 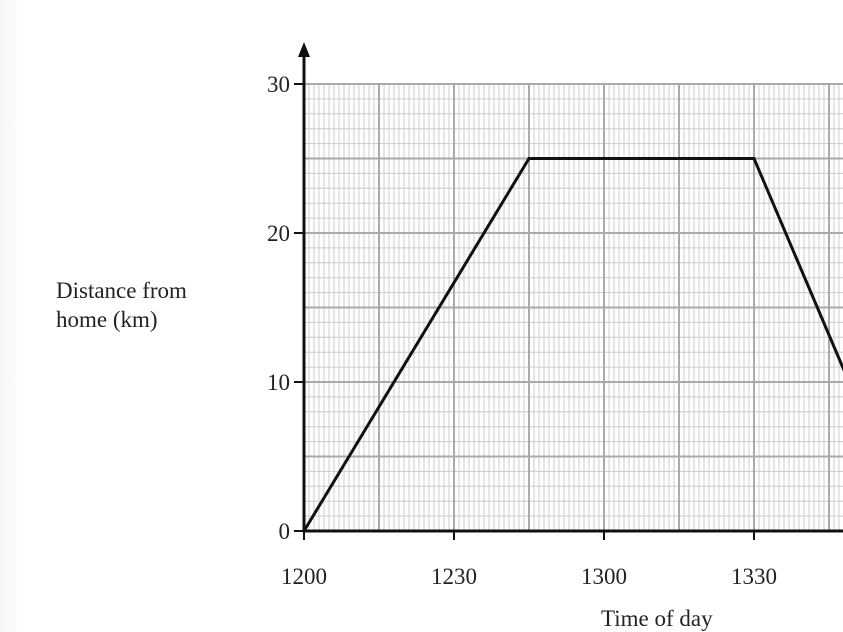 I want to click on y-axis-label: Distance from home (km), so click(x=121, y=305).